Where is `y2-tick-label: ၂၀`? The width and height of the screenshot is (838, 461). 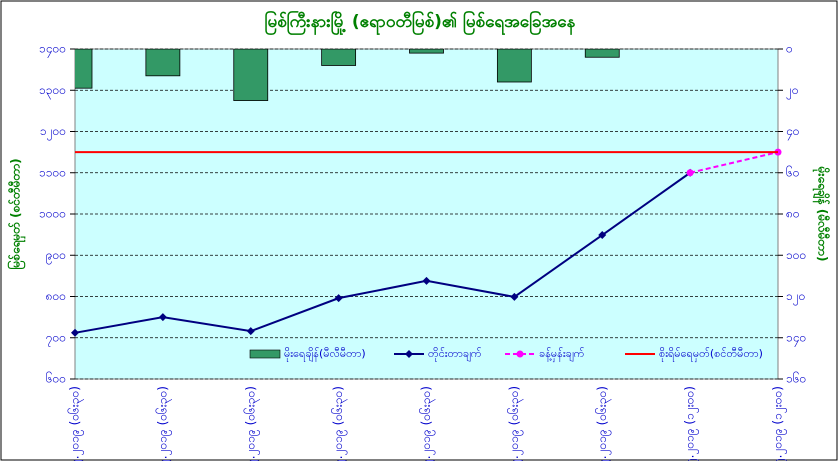 y2-tick-label: ၂၀ is located at coordinates (792, 91).